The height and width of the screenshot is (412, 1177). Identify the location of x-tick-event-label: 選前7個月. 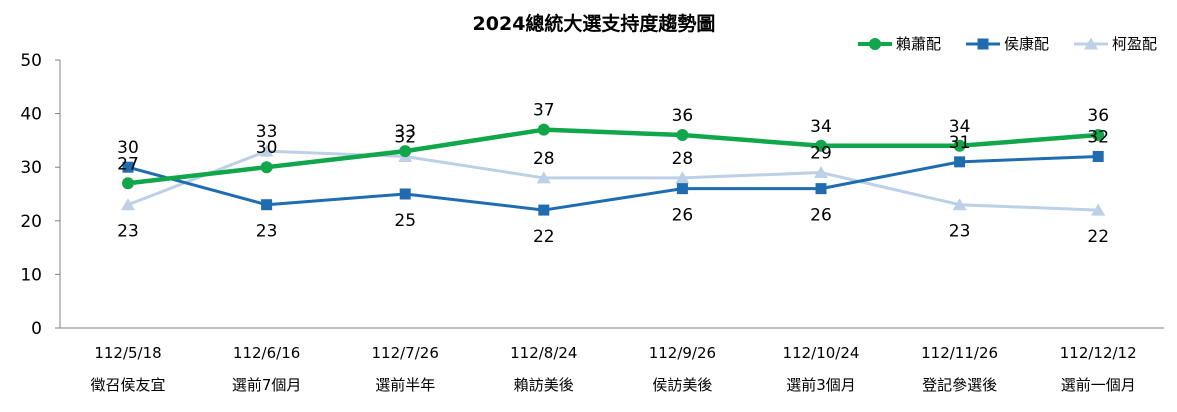
(267, 385).